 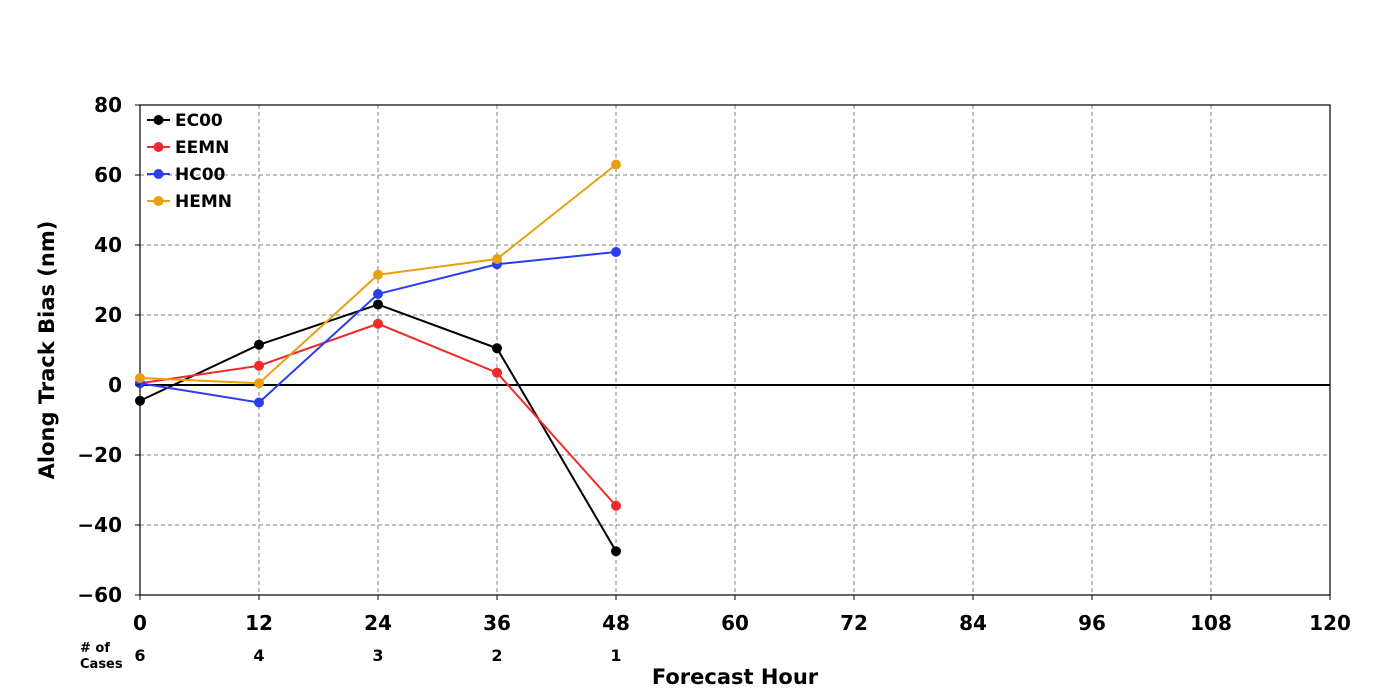 What do you see at coordinates (47, 350) in the screenshot?
I see `y-axis-title: Along Track Bias (nm)` at bounding box center [47, 350].